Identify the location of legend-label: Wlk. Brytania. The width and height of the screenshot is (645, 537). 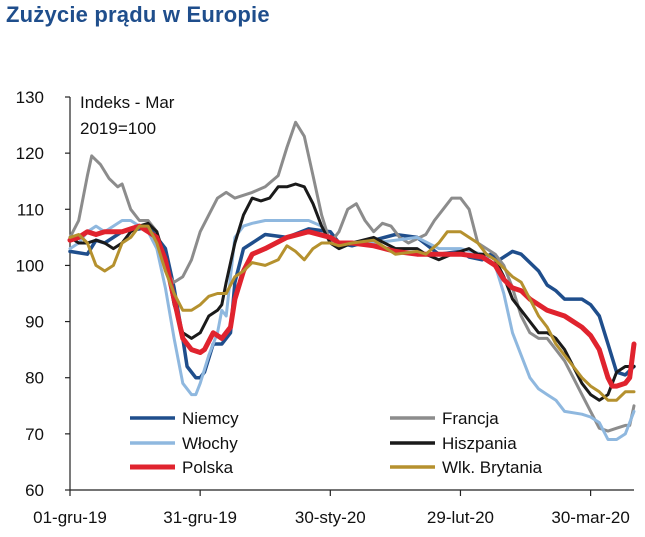
(492, 467).